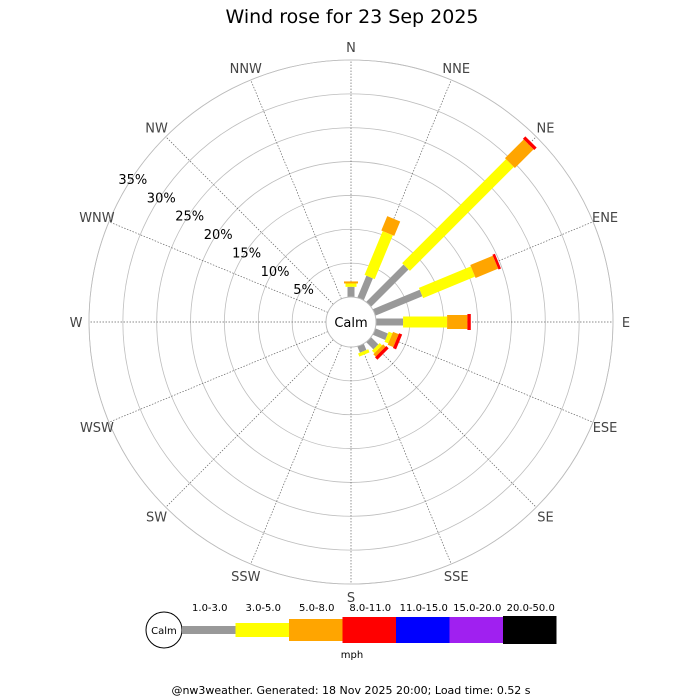 The height and width of the screenshot is (700, 700). I want to click on legend-bin-label: 8.0-11.0, so click(370, 608).